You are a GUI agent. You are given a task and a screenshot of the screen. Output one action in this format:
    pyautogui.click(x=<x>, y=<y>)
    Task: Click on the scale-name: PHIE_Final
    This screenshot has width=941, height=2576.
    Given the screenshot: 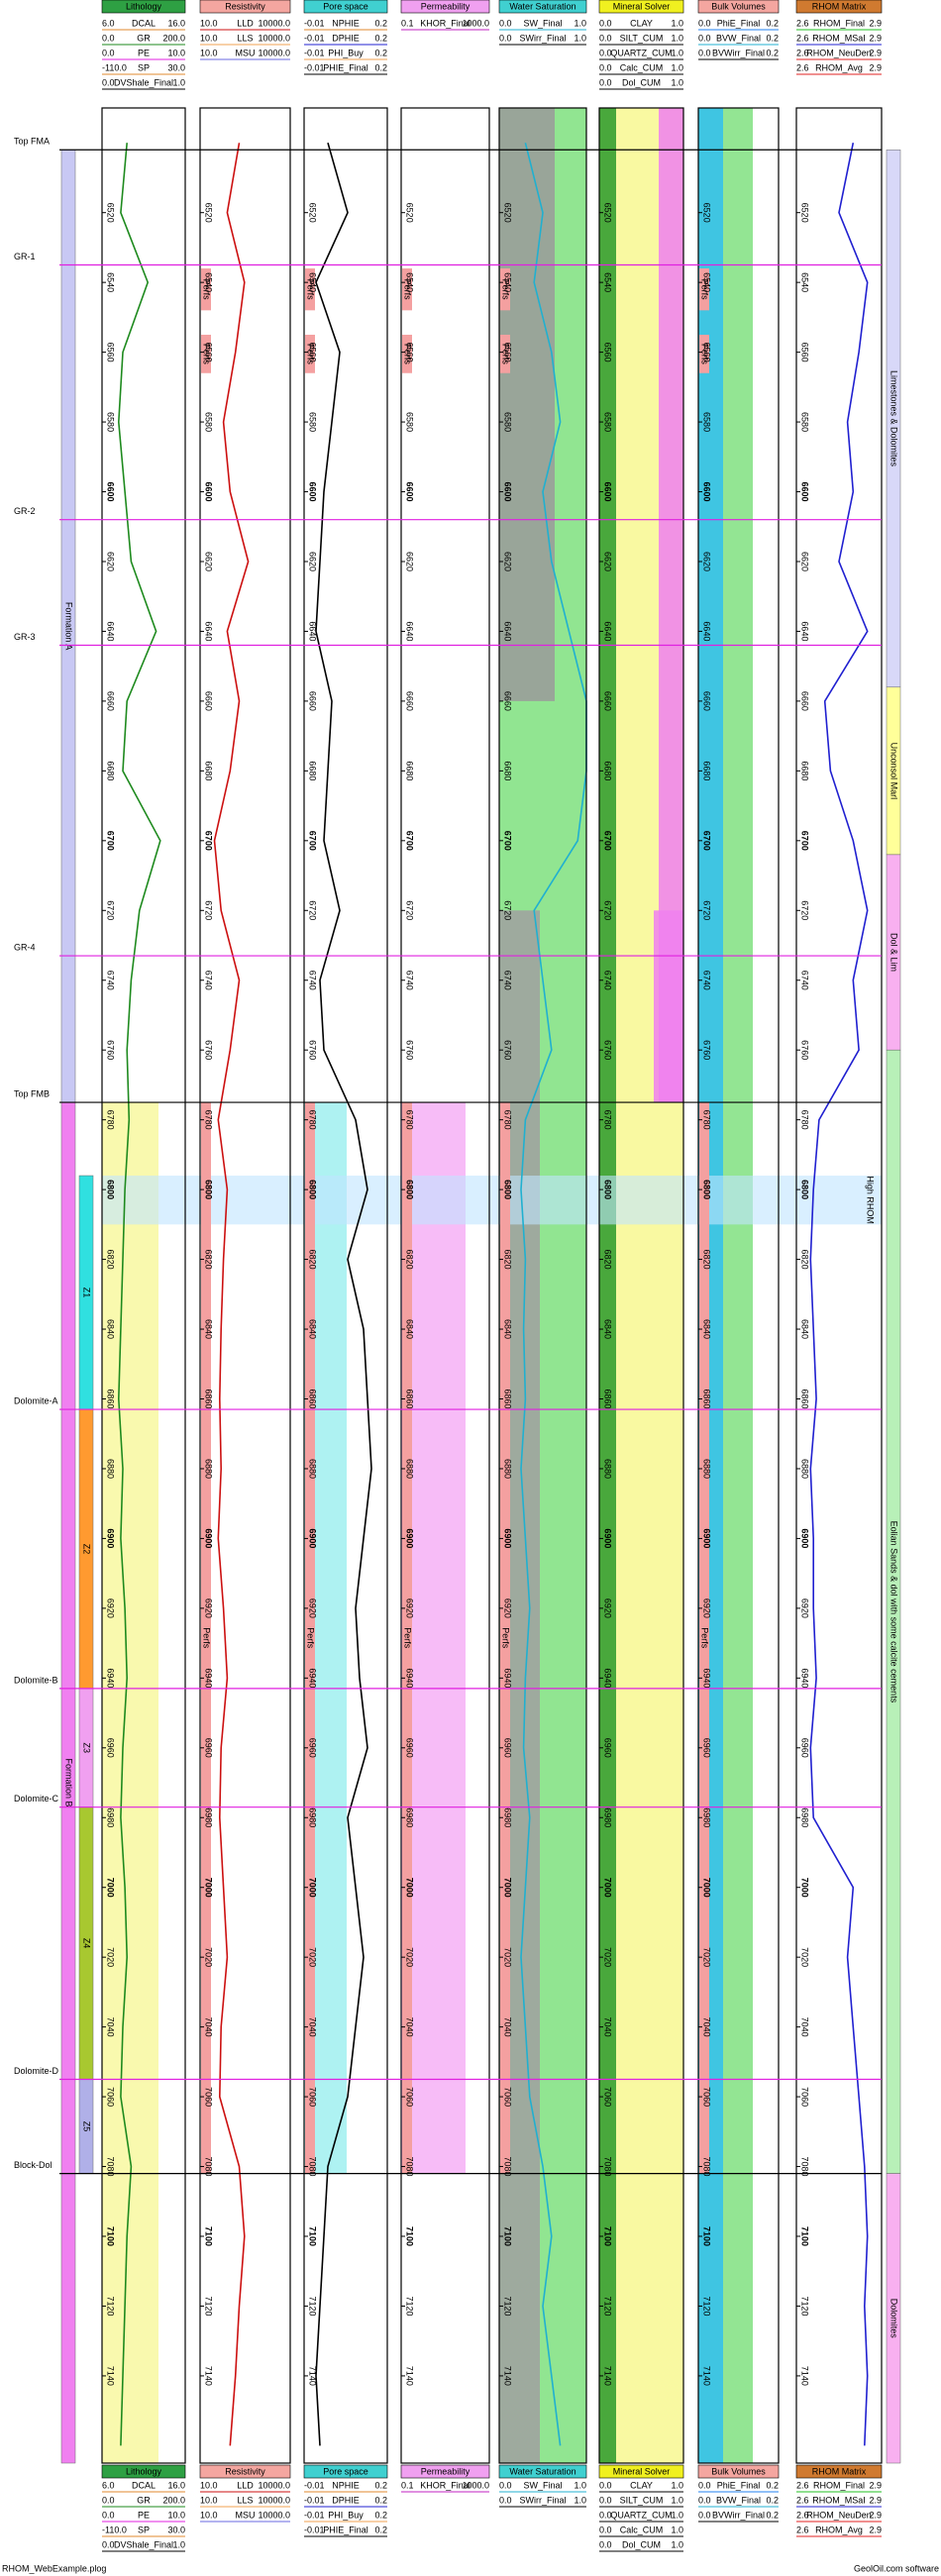 What is the action you would take?
    pyautogui.click(x=345, y=67)
    